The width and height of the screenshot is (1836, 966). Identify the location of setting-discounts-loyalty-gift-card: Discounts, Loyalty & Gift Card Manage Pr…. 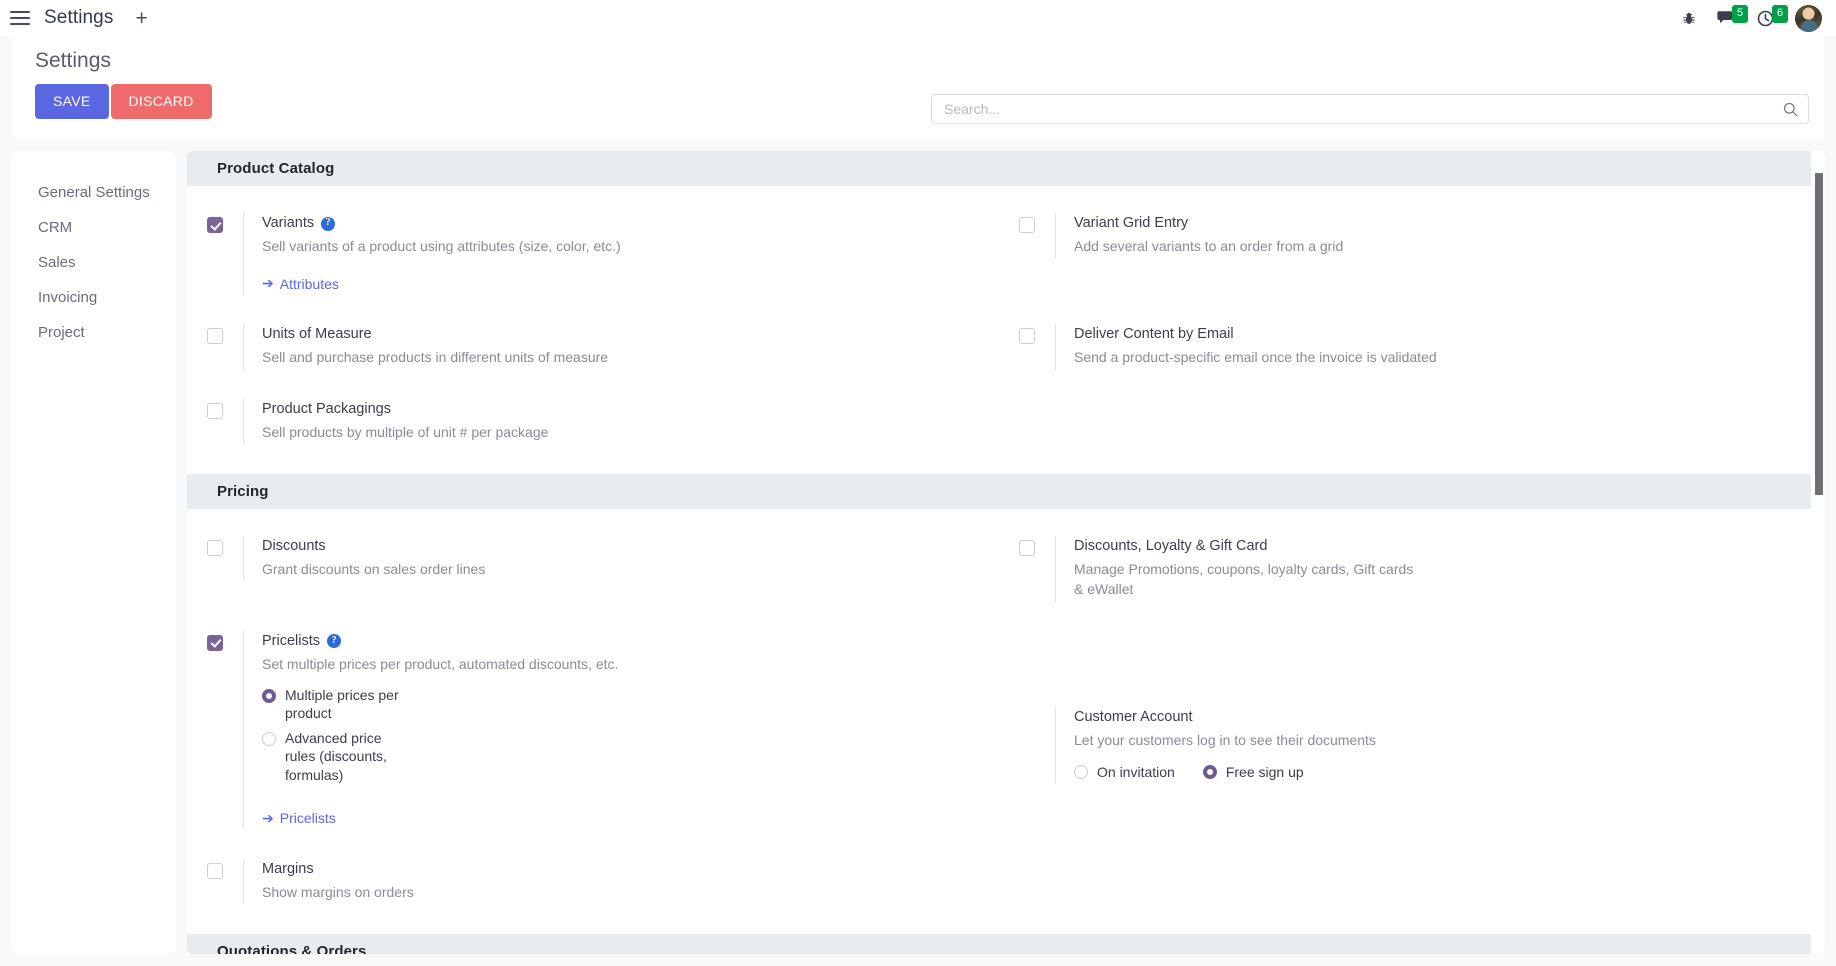
(1393, 574).